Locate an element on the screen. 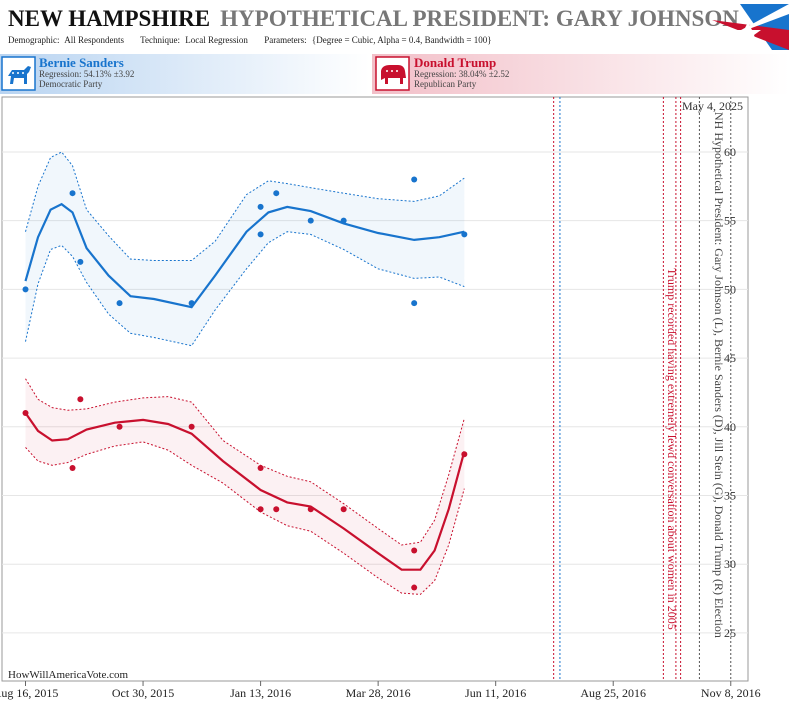  sanders-upper-bound is located at coordinates (245, 206).